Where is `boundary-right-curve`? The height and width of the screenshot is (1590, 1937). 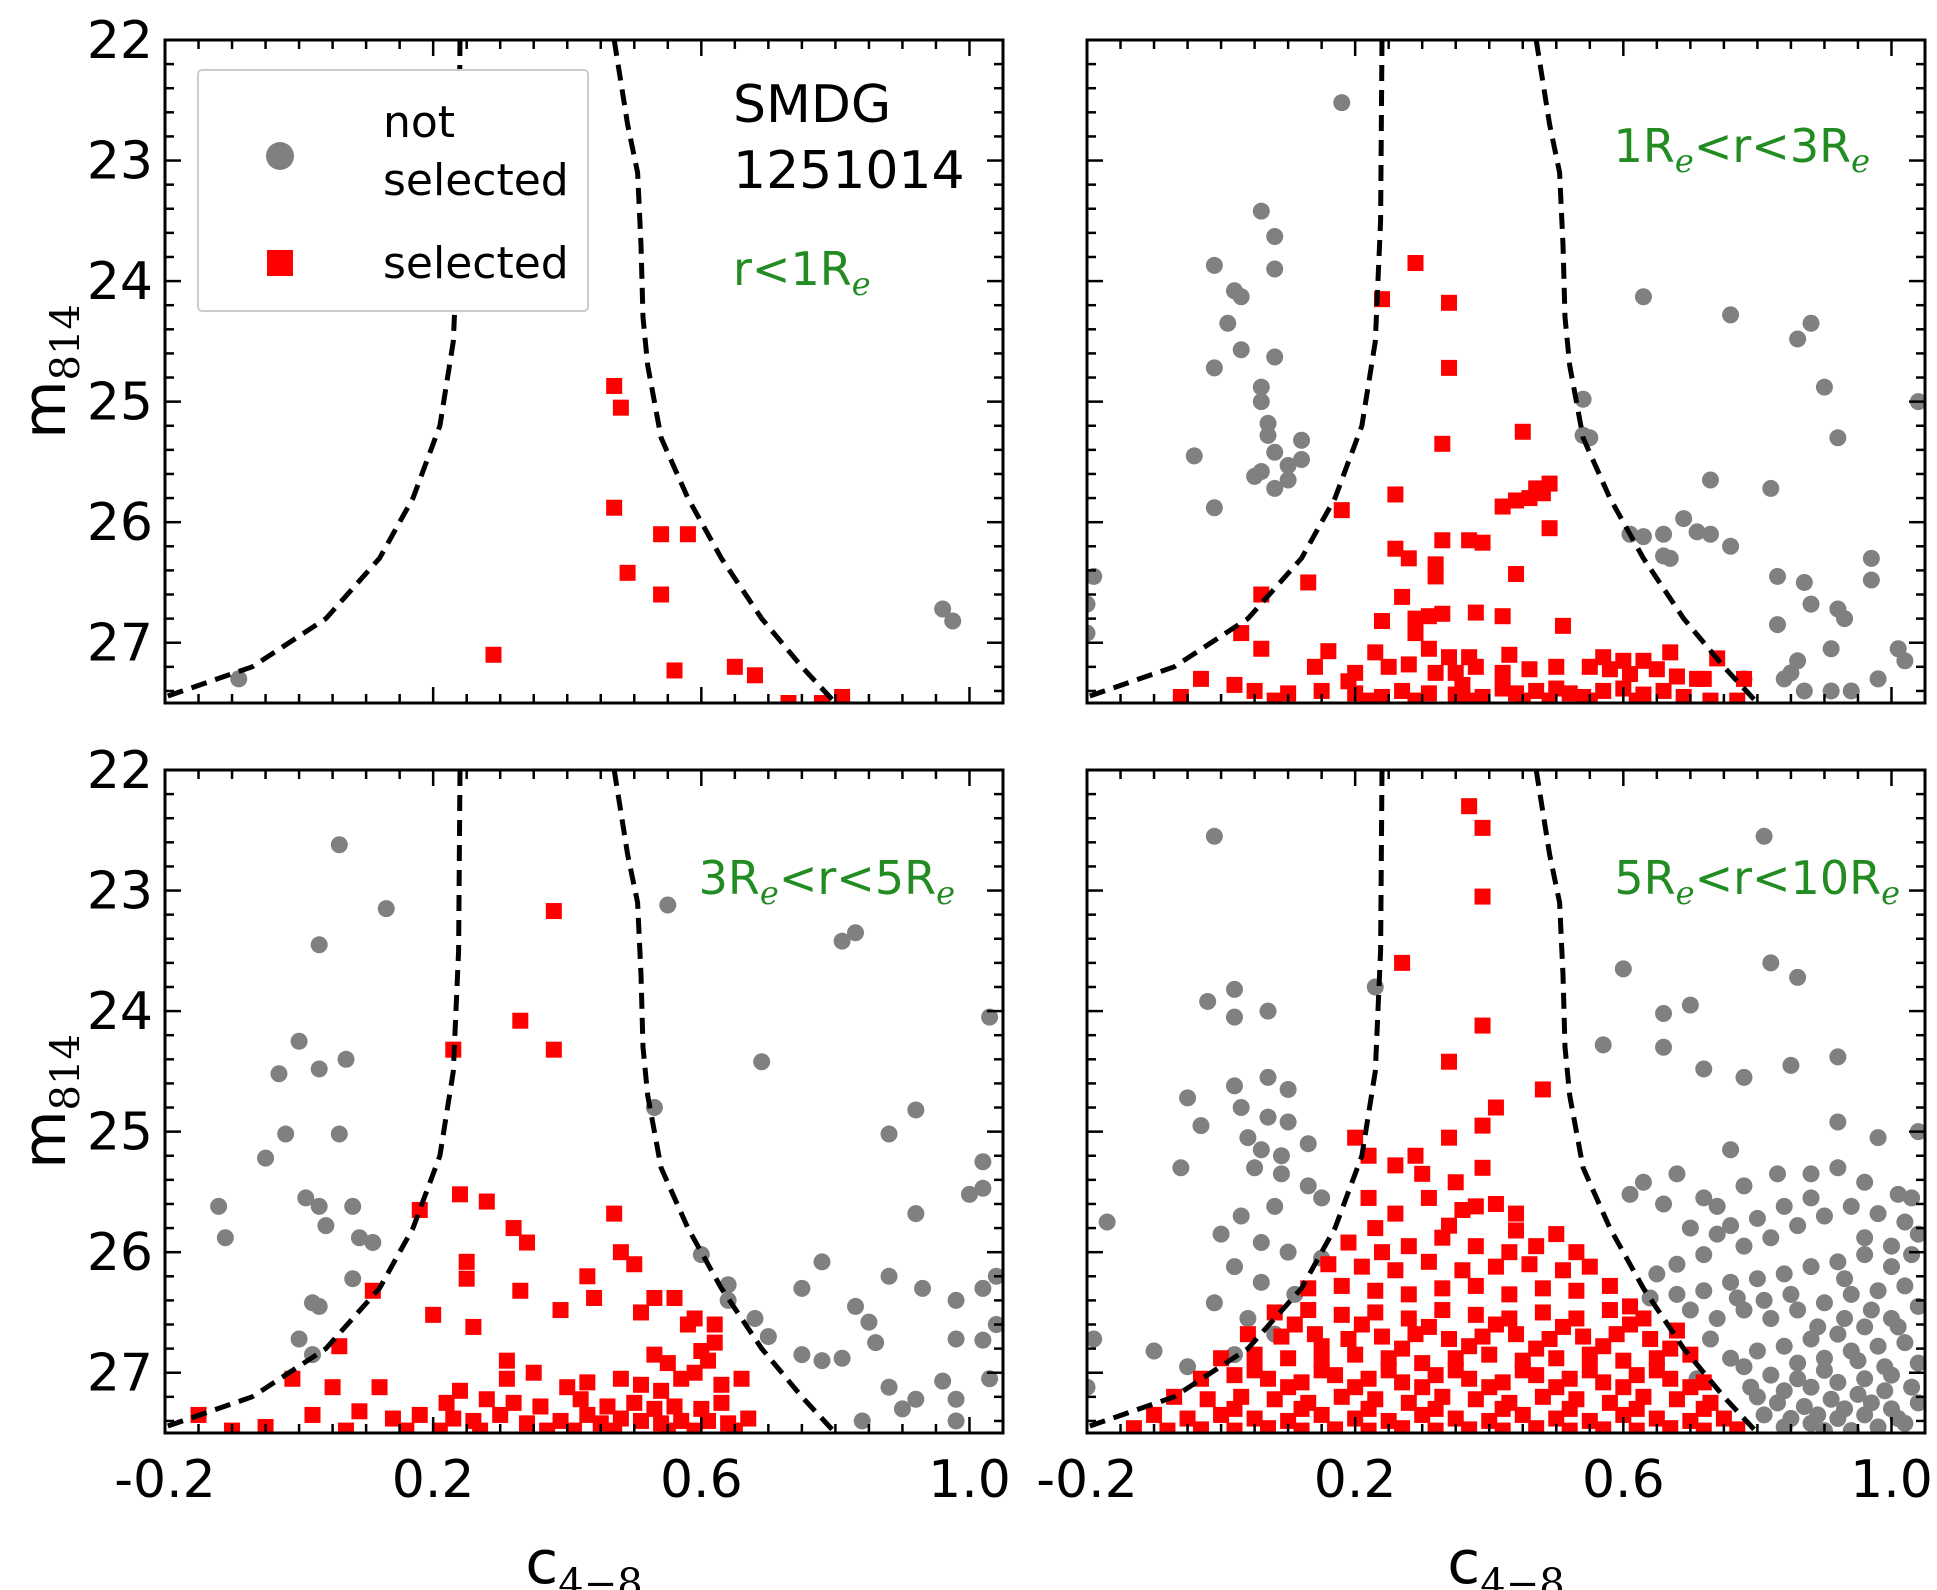 boundary-right-curve is located at coordinates (724, 371).